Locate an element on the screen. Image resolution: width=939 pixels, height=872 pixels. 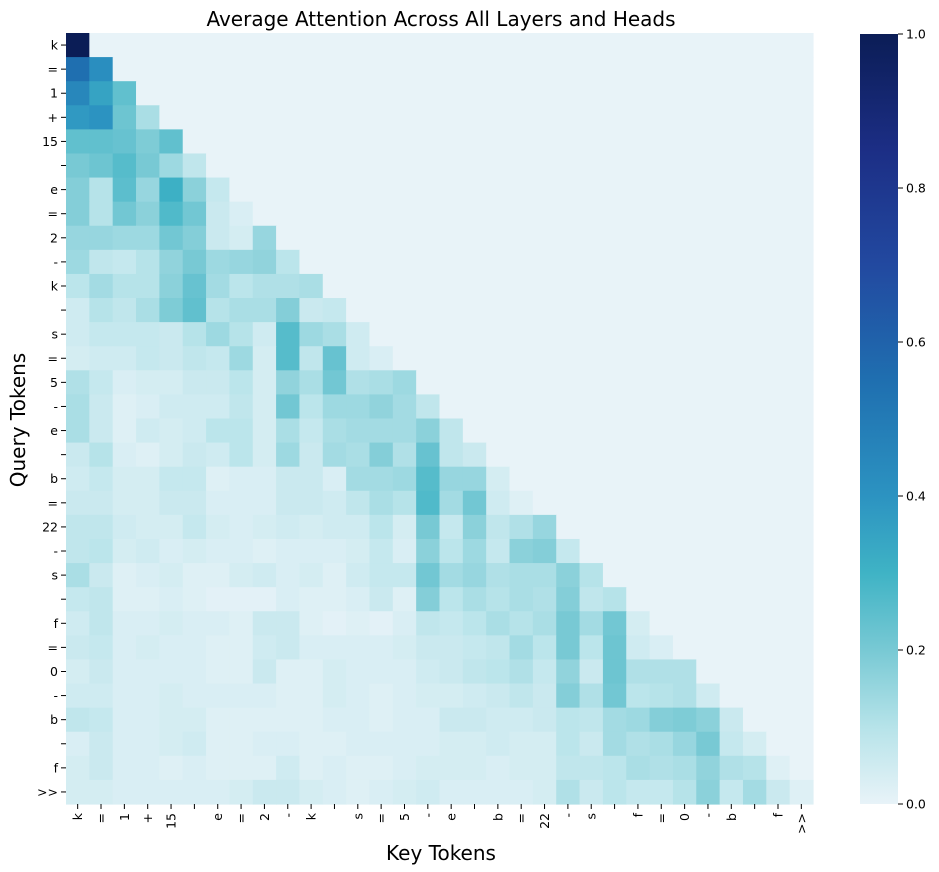
x-tick-label: e is located at coordinates (217, 817).